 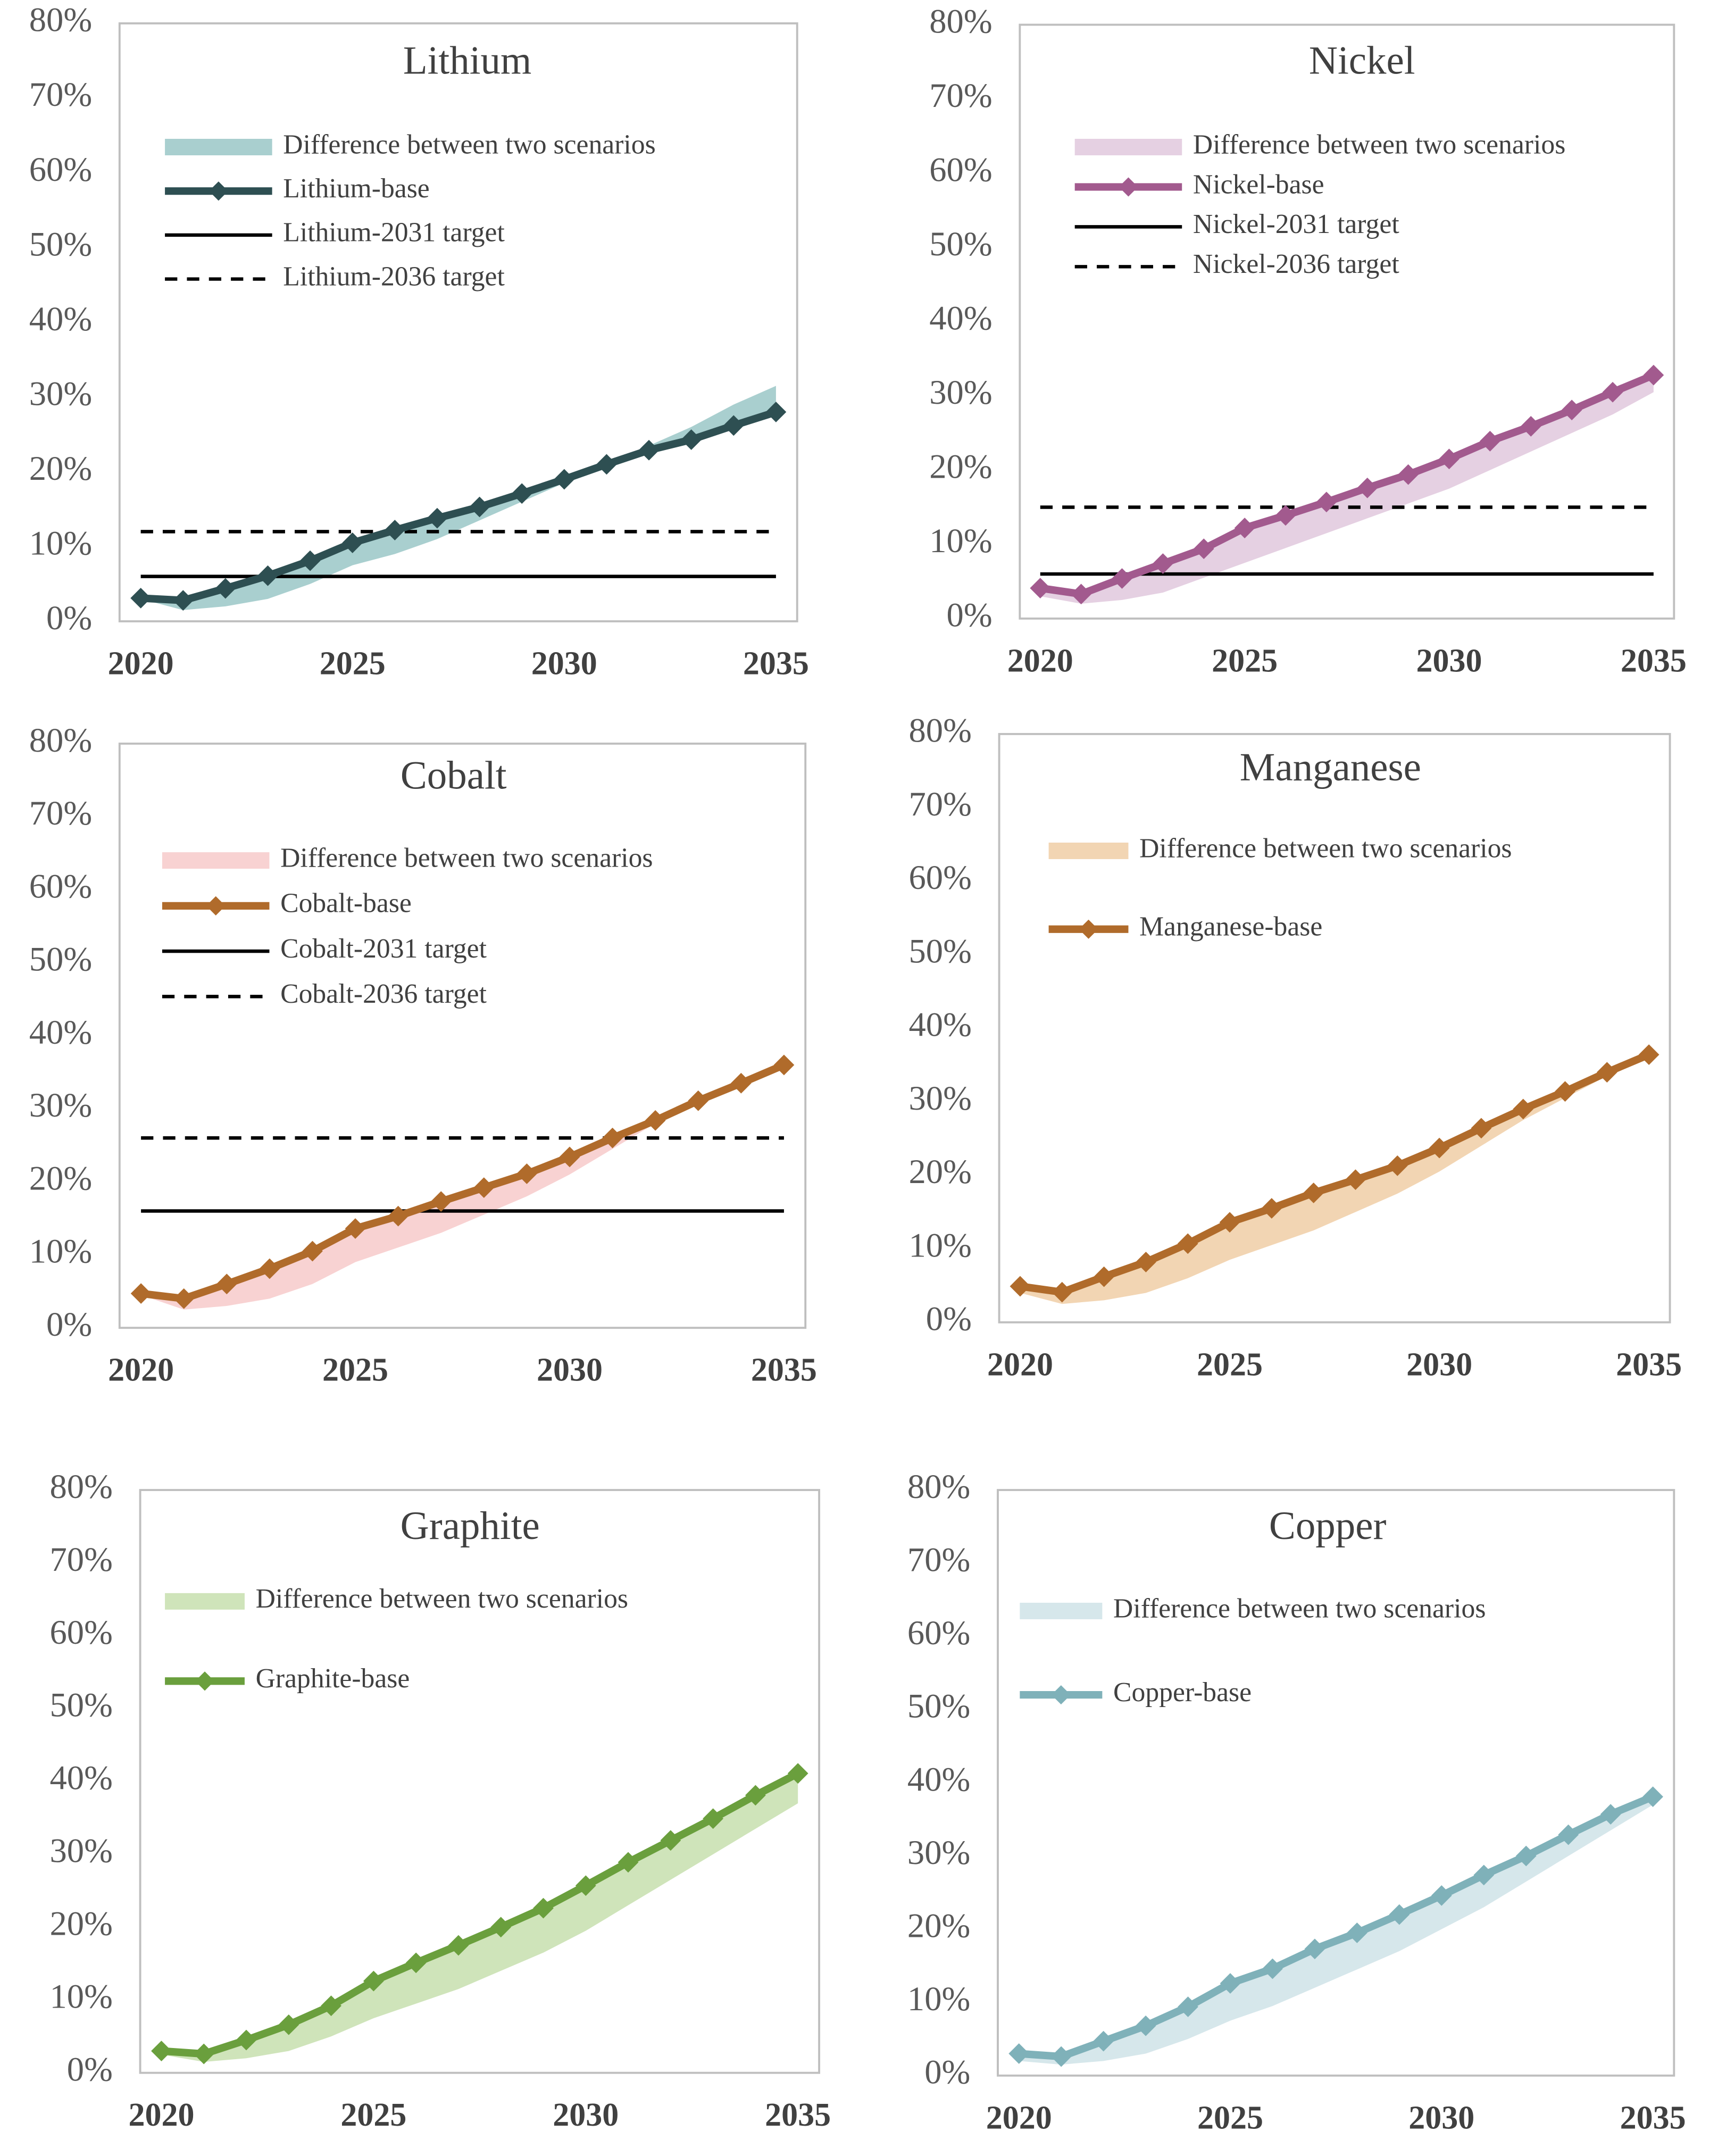 I want to click on chart-title: Manganese, so click(x=1330, y=767).